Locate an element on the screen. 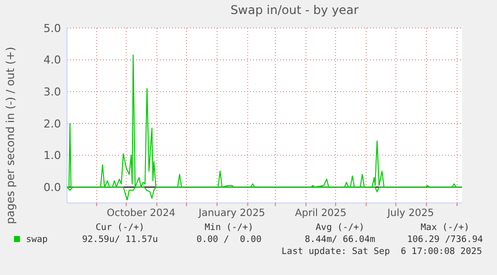 The width and height of the screenshot is (497, 275). x-tick-label: July 2025 is located at coordinates (410, 213).